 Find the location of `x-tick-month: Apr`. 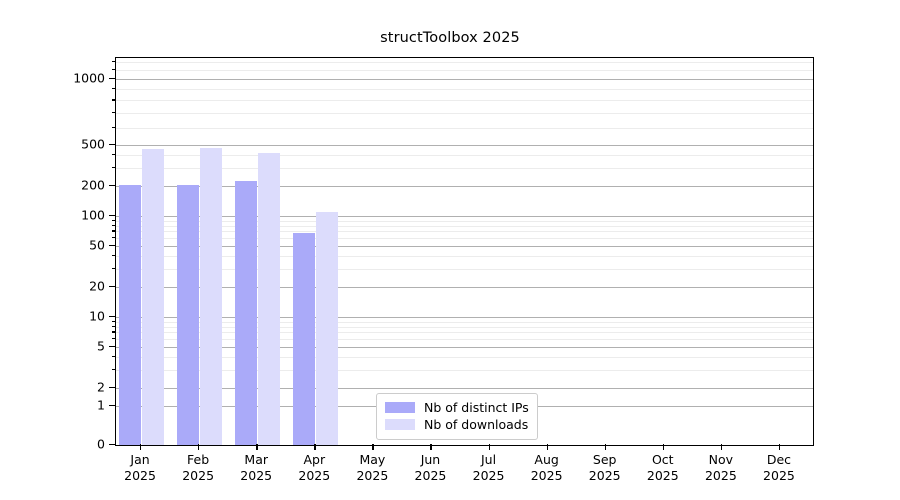

x-tick-month: Apr is located at coordinates (314, 459).